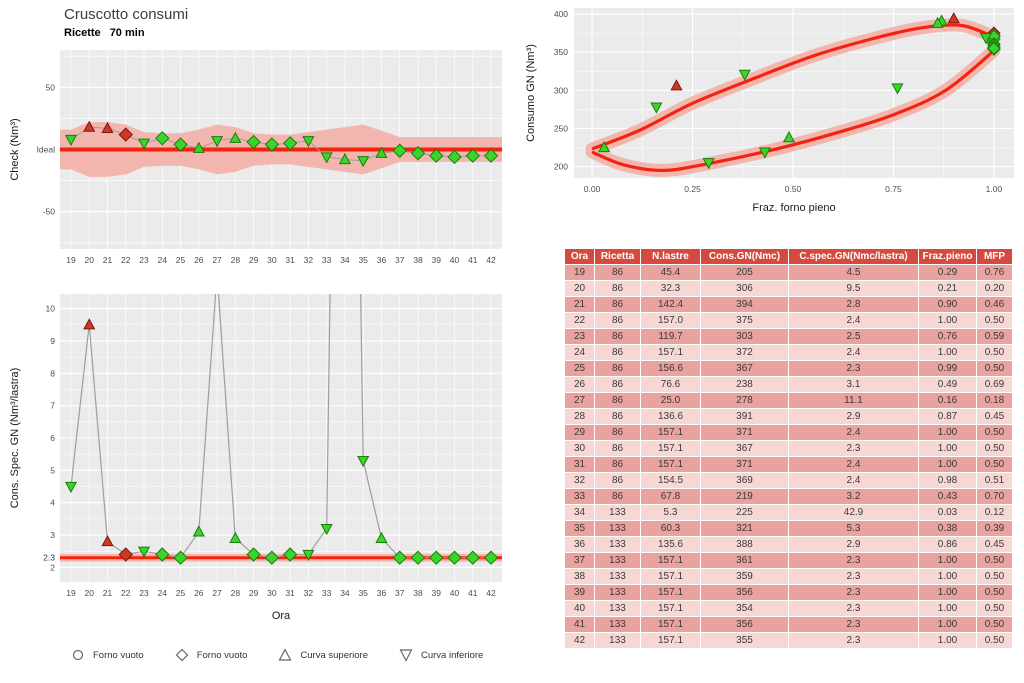 This screenshot has width=1024, height=683. What do you see at coordinates (579, 272) in the screenshot?
I see `table-cell: 19` at bounding box center [579, 272].